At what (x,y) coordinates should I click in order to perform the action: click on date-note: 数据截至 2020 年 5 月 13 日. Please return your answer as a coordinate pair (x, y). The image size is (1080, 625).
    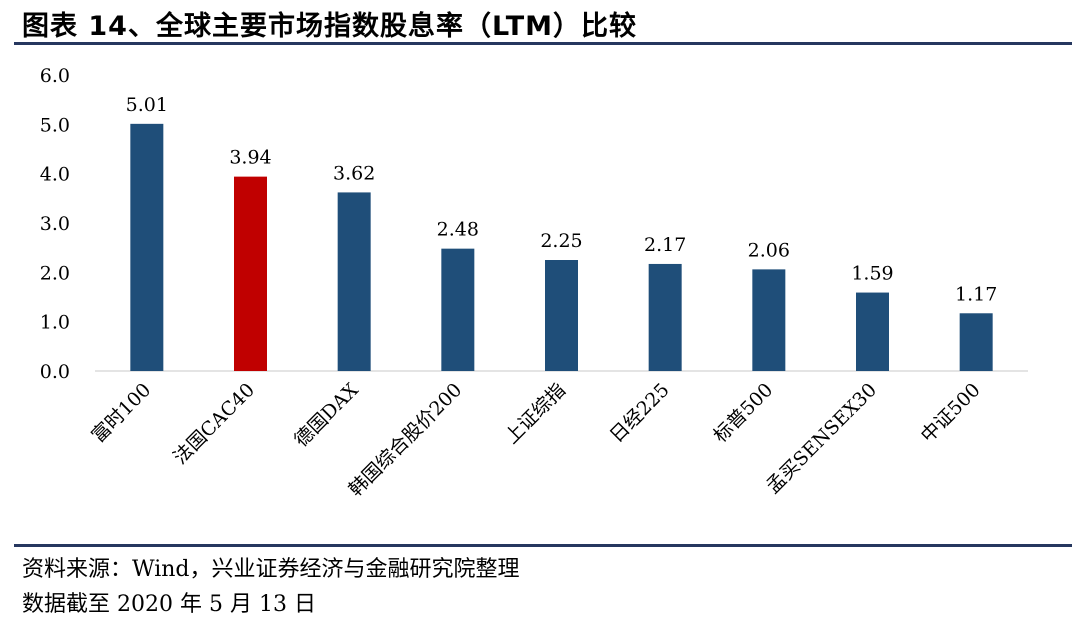
    Looking at the image, I should click on (169, 604).